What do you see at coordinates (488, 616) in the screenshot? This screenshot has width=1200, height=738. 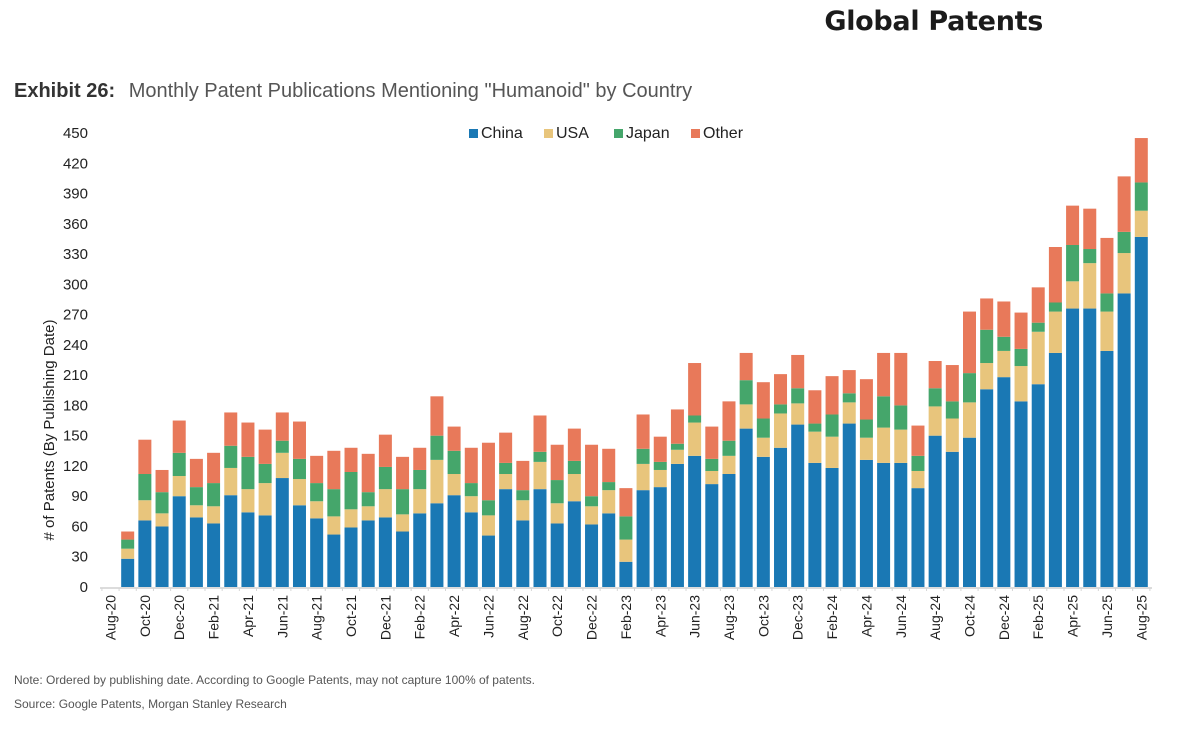 I see `x-tick-label: Jun-22` at bounding box center [488, 616].